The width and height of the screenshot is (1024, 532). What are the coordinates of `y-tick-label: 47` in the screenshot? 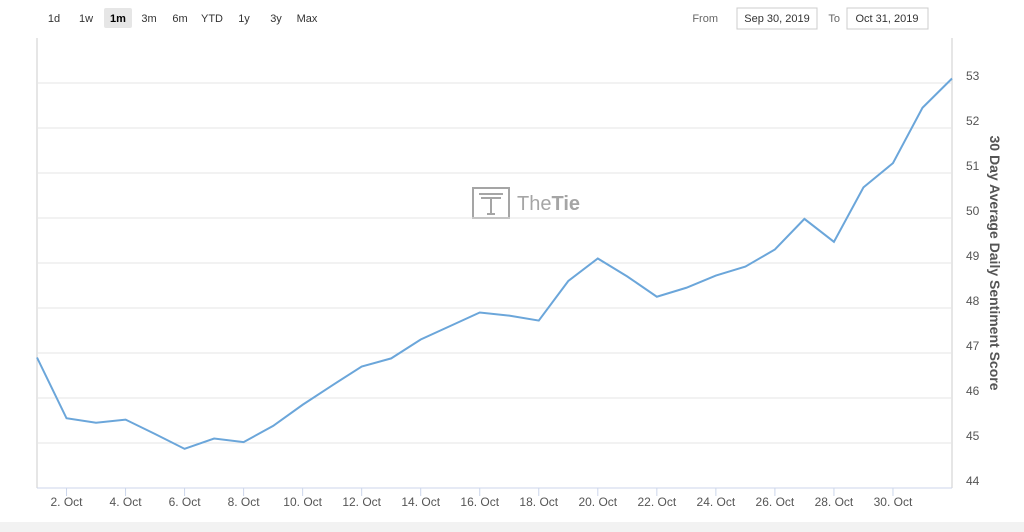 It's located at (973, 346).